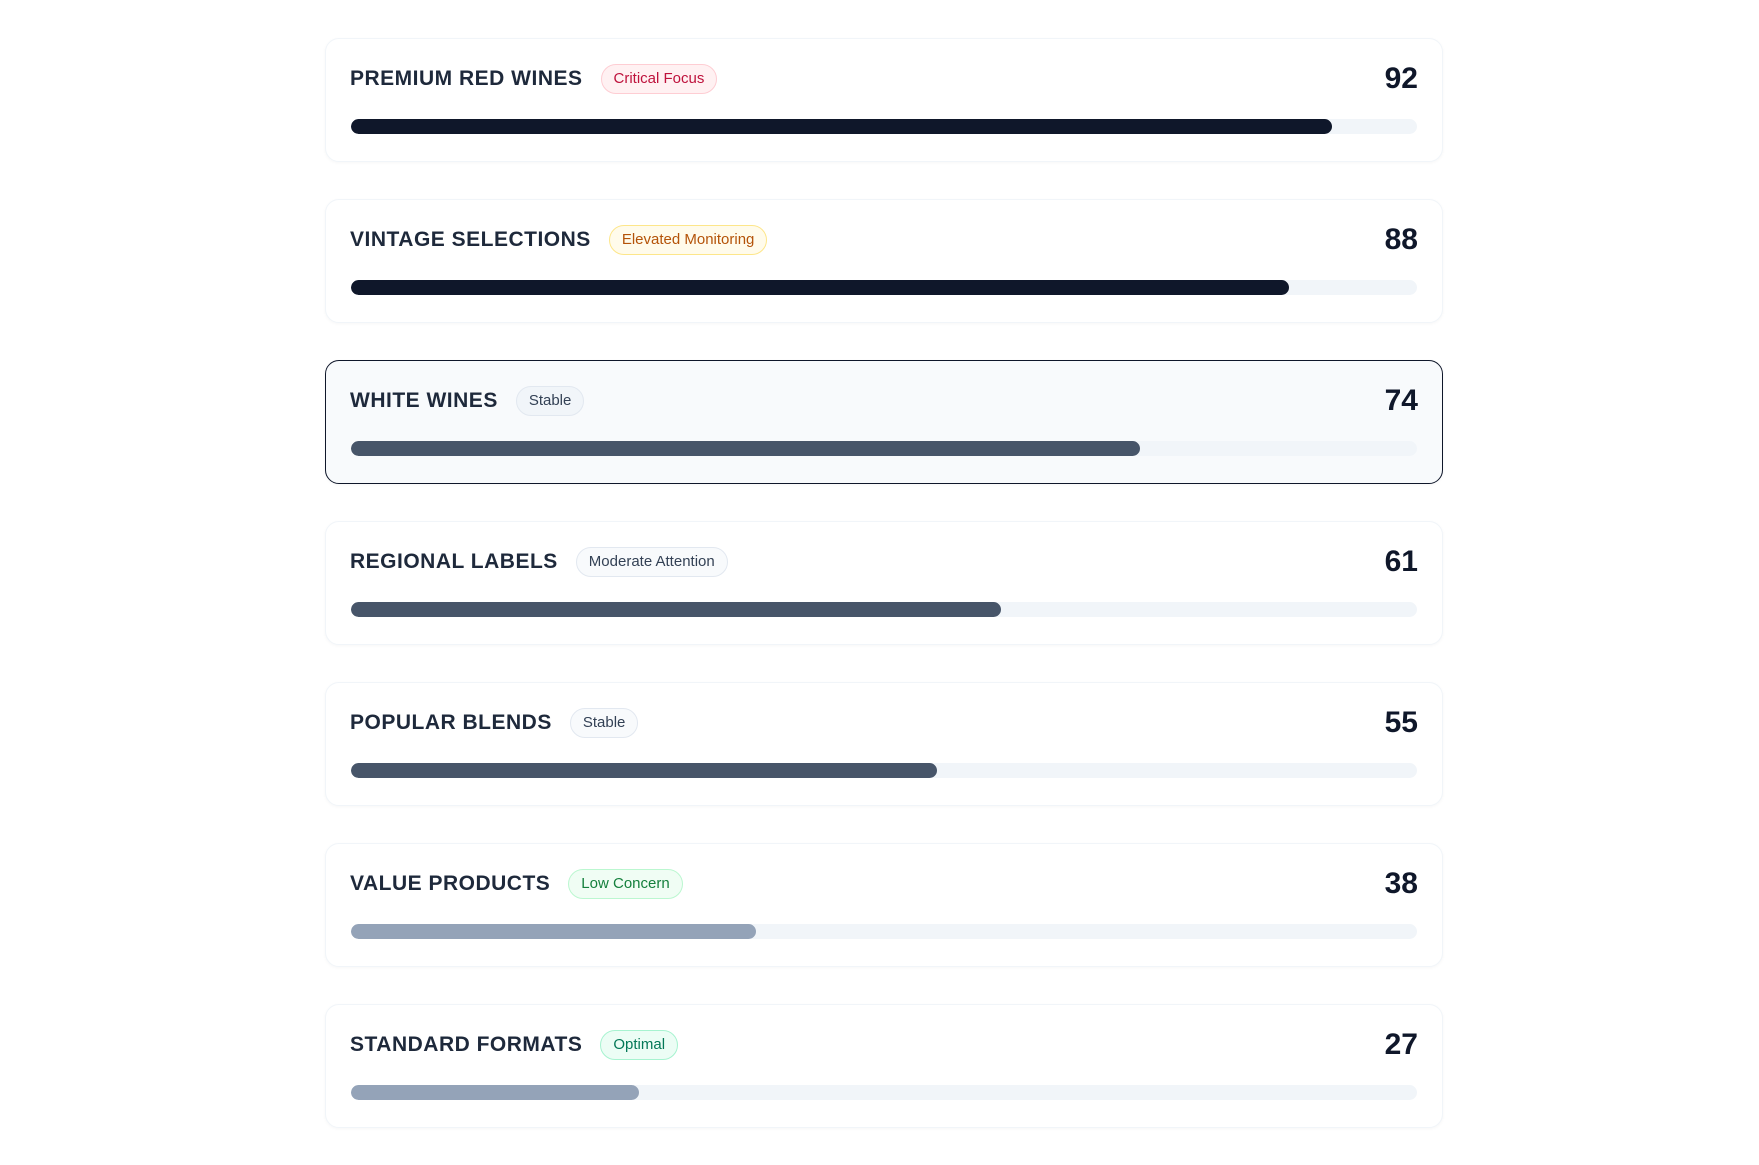 Image resolution: width=1759 pixels, height=1165 pixels. What do you see at coordinates (884, 723) in the screenshot?
I see `card-header: POPULAR BLENDS Stable 55` at bounding box center [884, 723].